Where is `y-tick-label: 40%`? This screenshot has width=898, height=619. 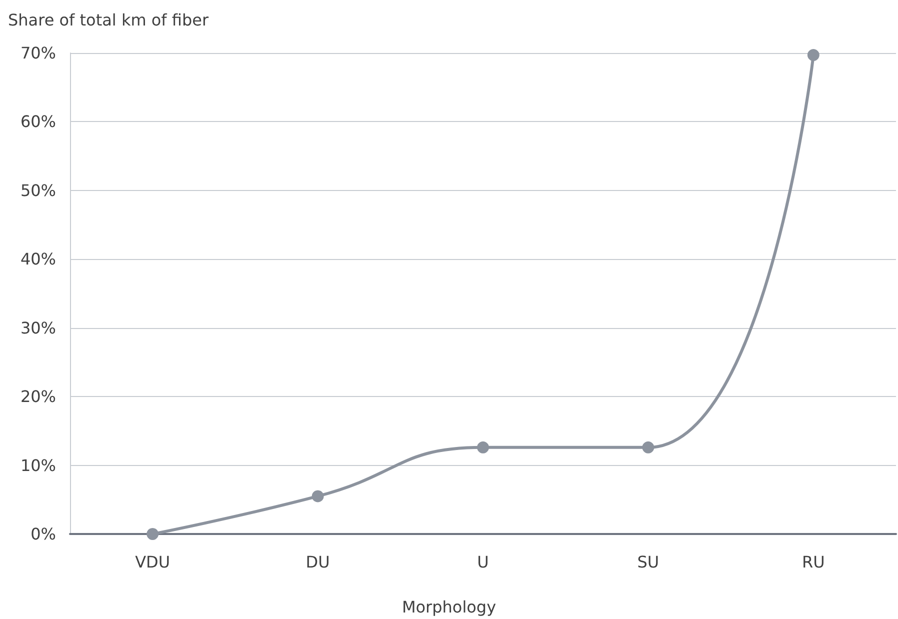
y-tick-label: 40% is located at coordinates (38, 259).